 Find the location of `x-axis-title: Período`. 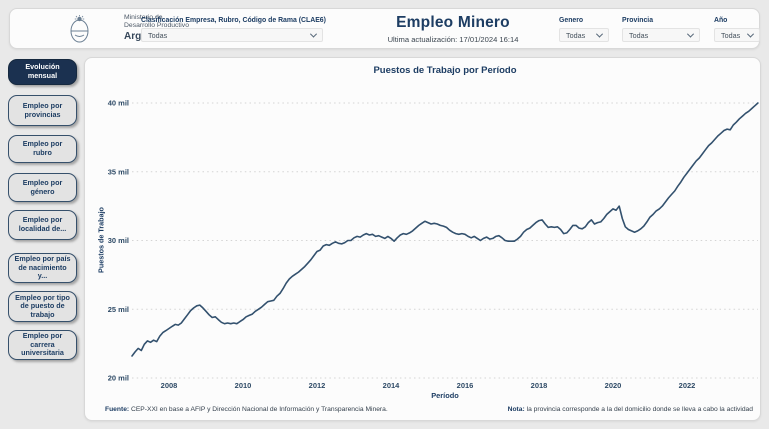

x-axis-title: Período is located at coordinates (445, 395).